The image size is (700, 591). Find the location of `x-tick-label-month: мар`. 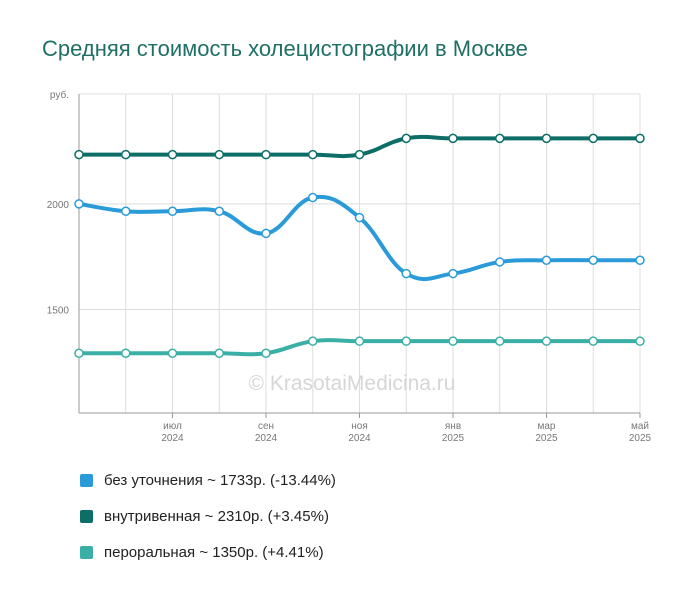

x-tick-label-month: мар is located at coordinates (547, 426).